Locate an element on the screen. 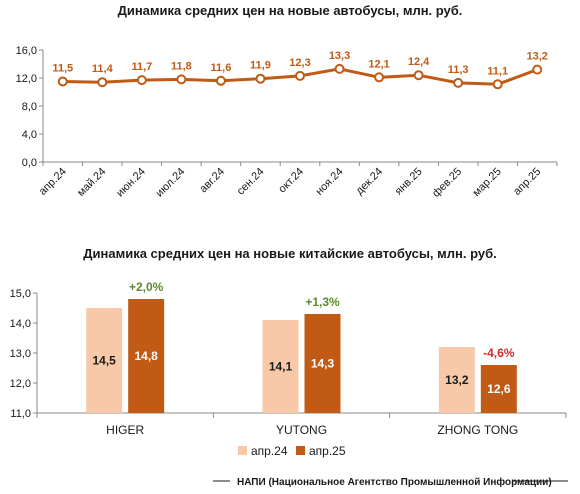 The image size is (580, 494). line-x-tick-label: окт.24 is located at coordinates (291, 181).